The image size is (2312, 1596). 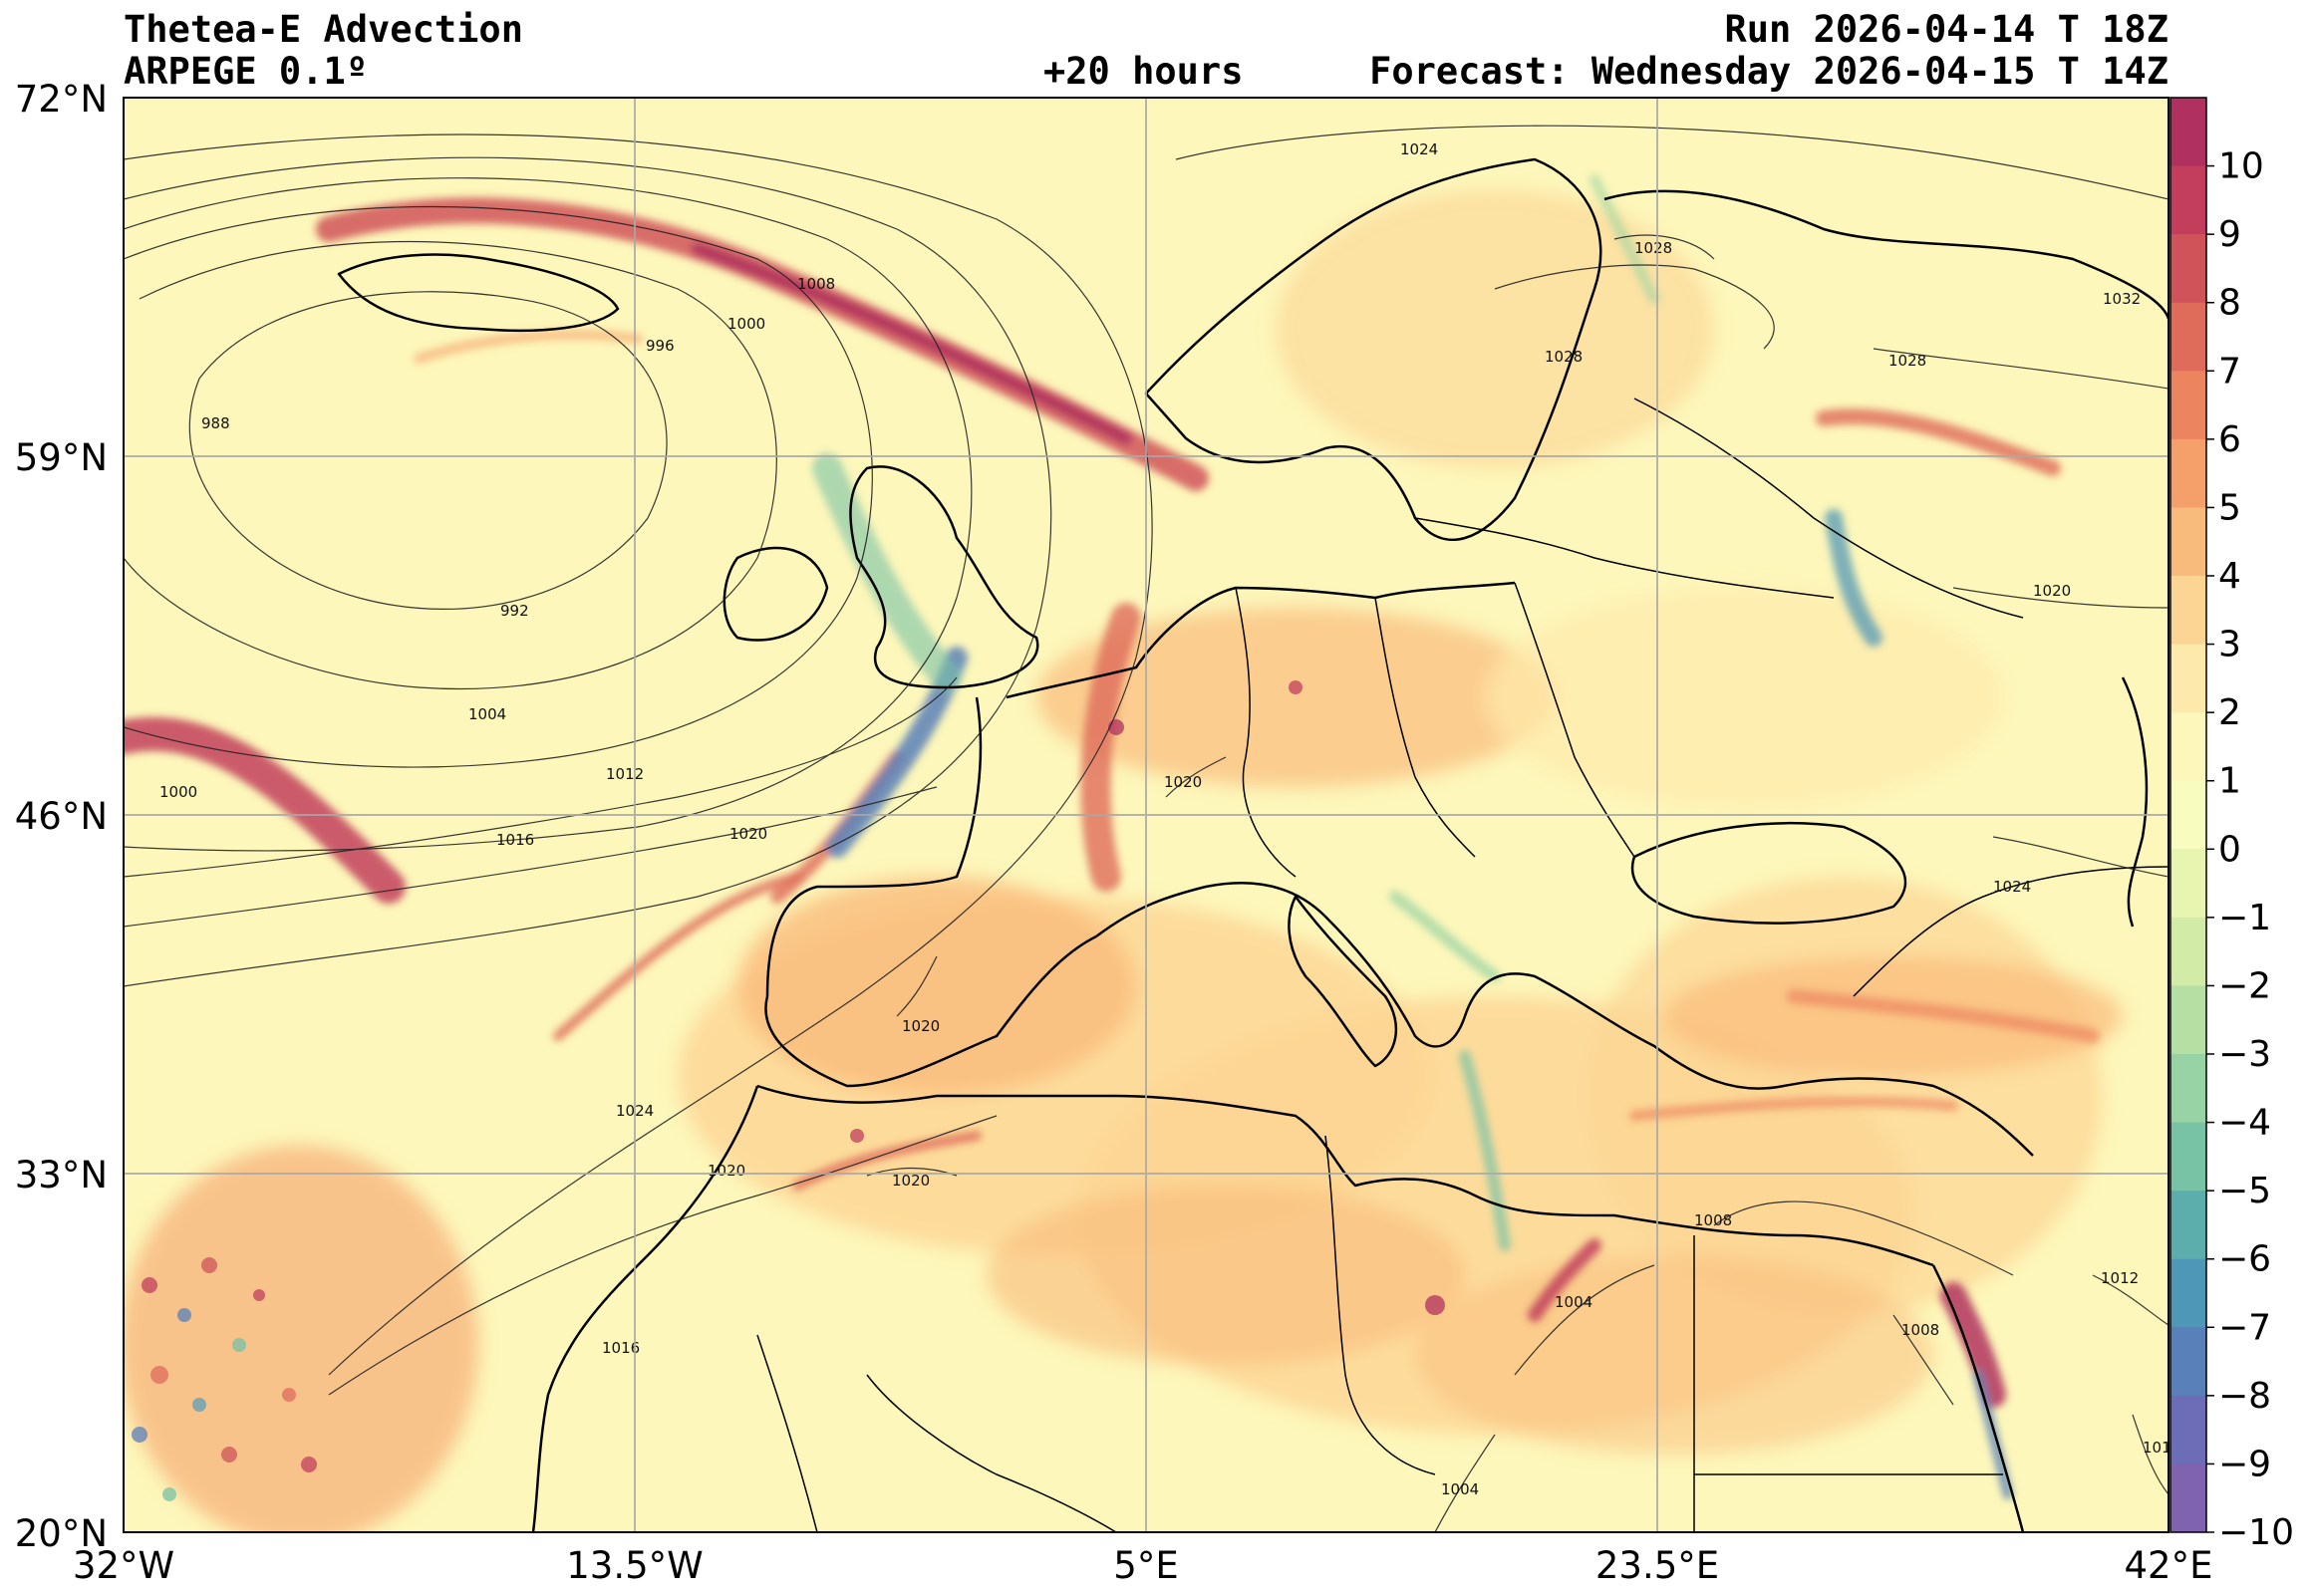 I want to click on colorbar-tick-label: 4, so click(x=2229, y=576).